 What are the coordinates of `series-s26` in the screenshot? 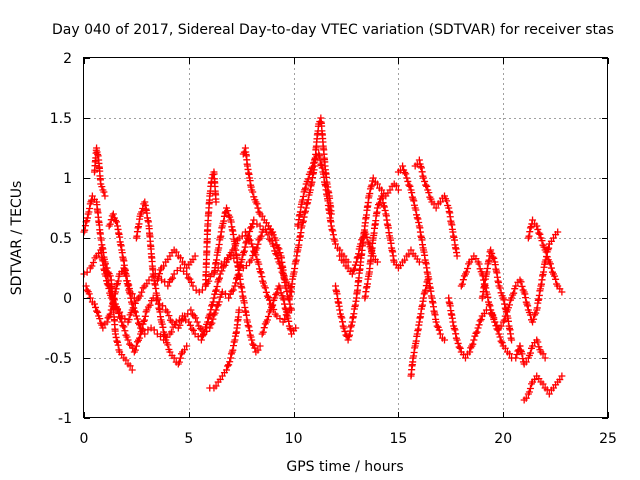 It's located at (543, 388).